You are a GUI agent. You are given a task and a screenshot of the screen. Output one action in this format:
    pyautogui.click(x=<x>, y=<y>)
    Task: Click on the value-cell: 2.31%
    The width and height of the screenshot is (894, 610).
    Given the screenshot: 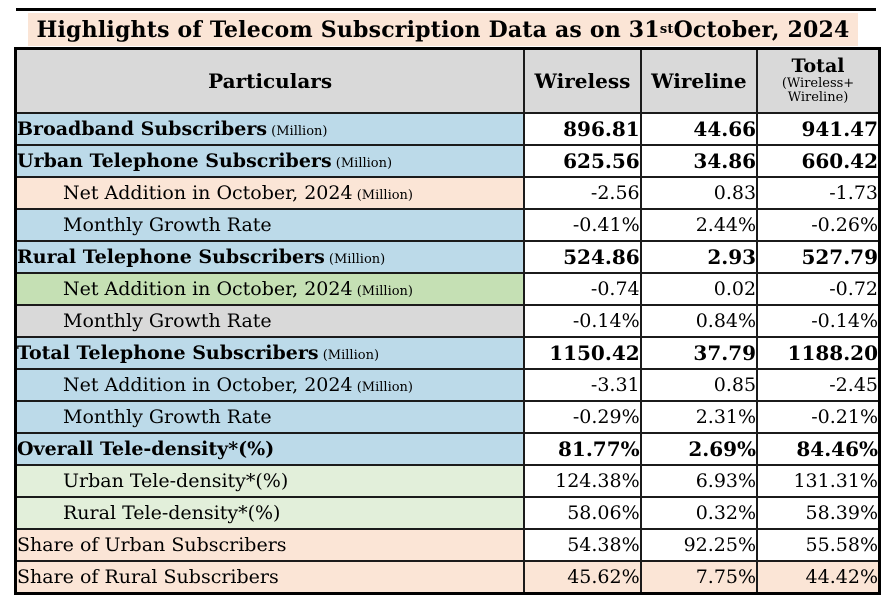 What is the action you would take?
    pyautogui.click(x=699, y=417)
    